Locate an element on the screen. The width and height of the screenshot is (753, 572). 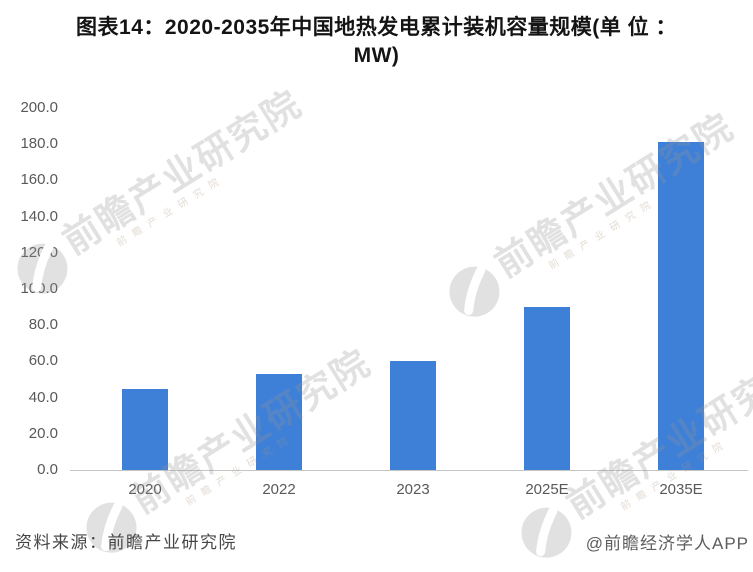
chart-title-line1: 图表14：2020-2035年中国地热发电累计装机容量规模(单 位 ： is located at coordinates (376, 27).